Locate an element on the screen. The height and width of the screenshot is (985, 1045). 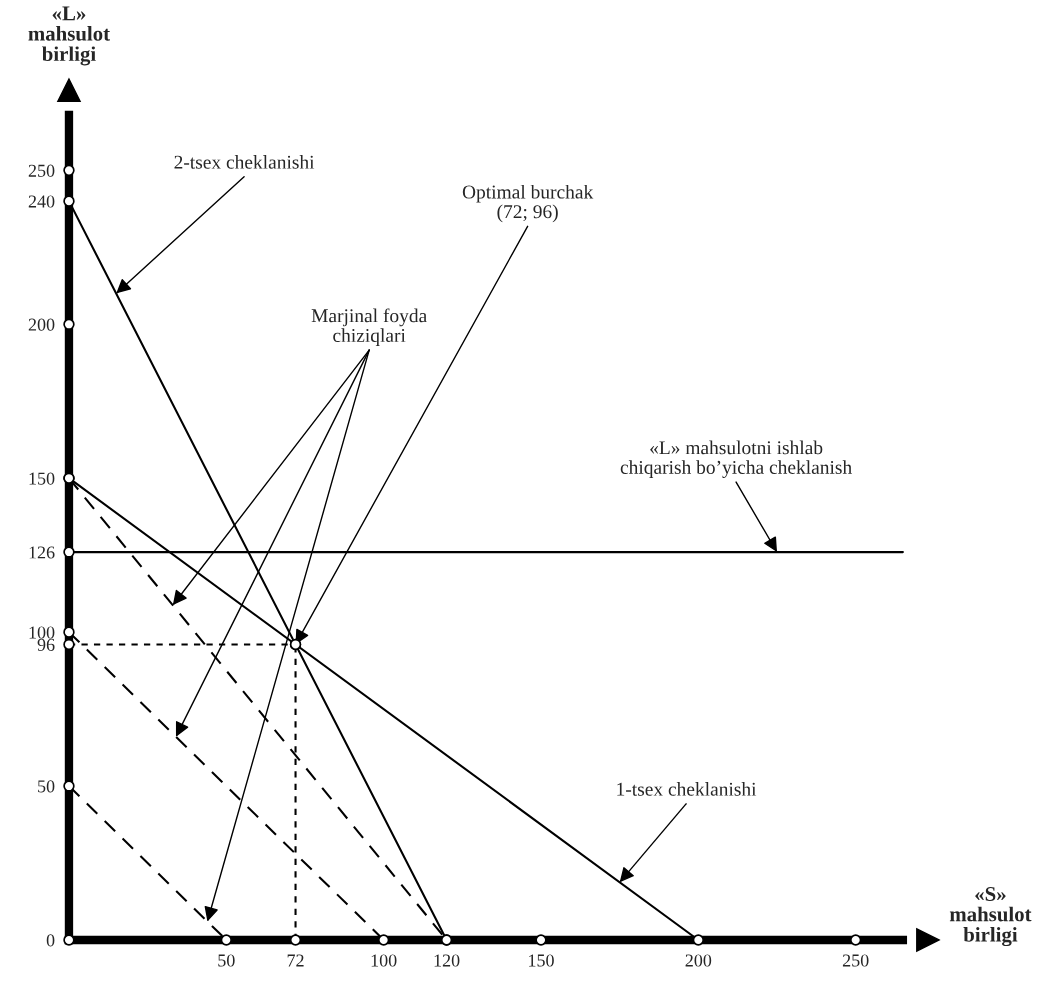
x-tick-label: 150 is located at coordinates (541, 960).